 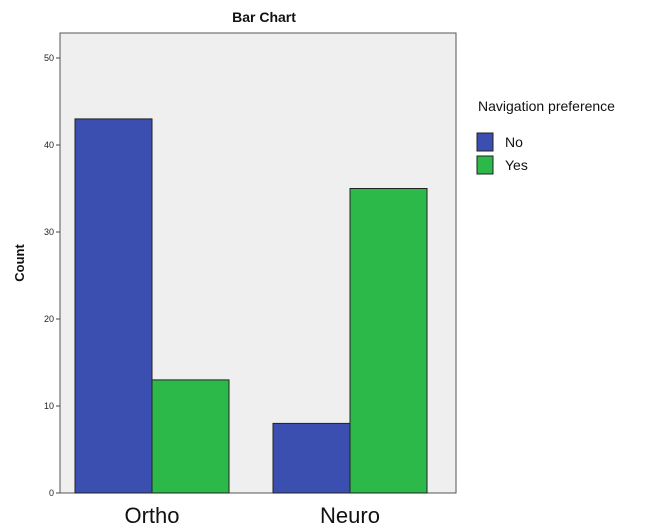 What do you see at coordinates (546, 106) in the screenshot?
I see `legend-title: Navigation preference` at bounding box center [546, 106].